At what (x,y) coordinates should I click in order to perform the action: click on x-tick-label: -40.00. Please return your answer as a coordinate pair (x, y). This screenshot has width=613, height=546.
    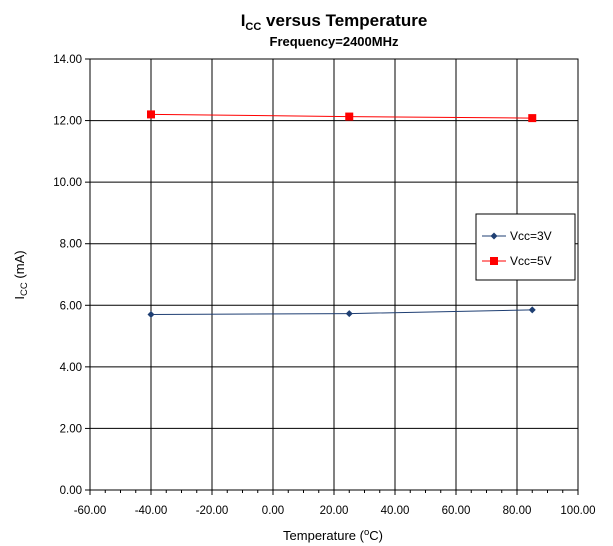
    Looking at the image, I should click on (151, 511).